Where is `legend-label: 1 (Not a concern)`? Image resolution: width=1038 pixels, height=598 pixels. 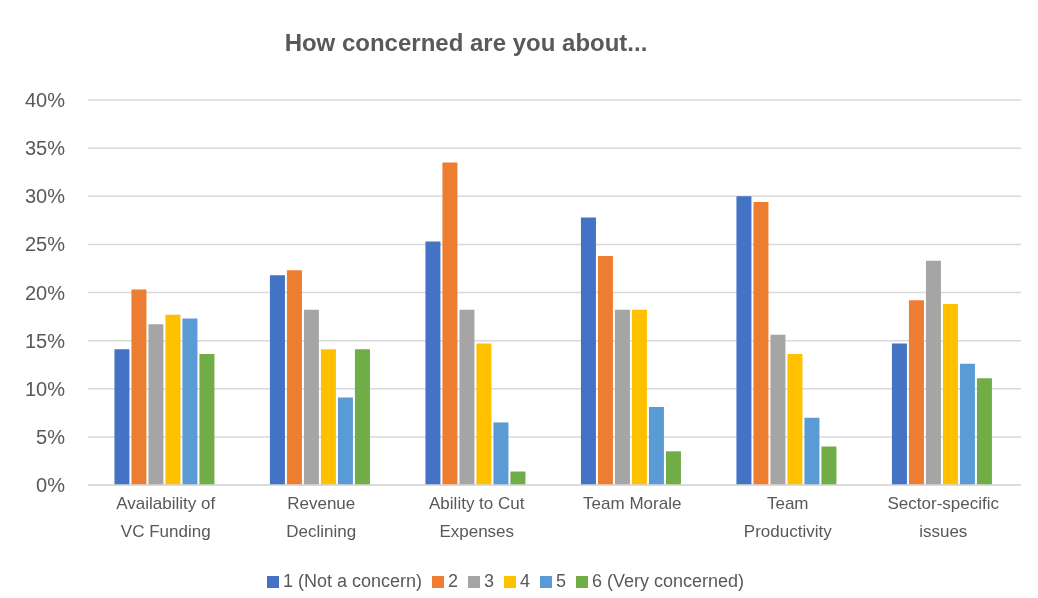 legend-label: 1 (Not a concern) is located at coordinates (352, 581).